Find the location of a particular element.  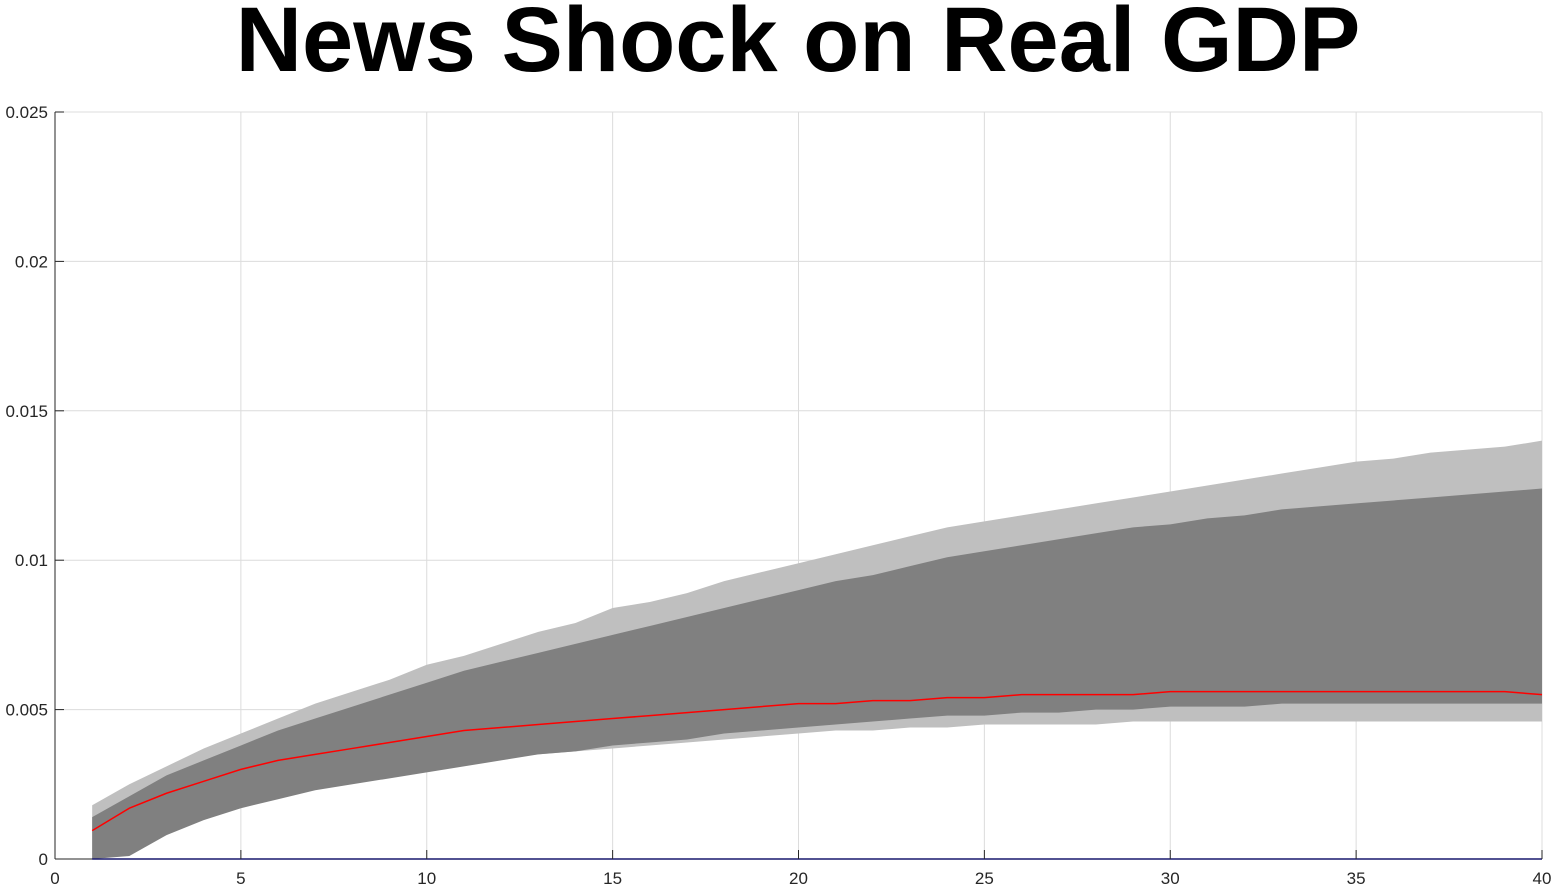

x-tick-label: 30 is located at coordinates (1170, 878).